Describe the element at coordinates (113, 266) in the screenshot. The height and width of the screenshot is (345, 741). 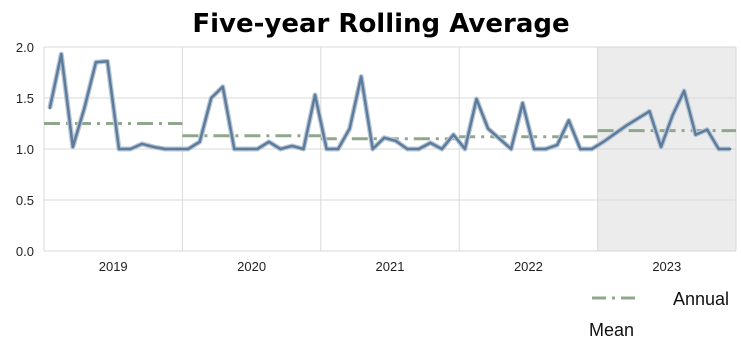
I see `x-tick-label: 2019` at that location.